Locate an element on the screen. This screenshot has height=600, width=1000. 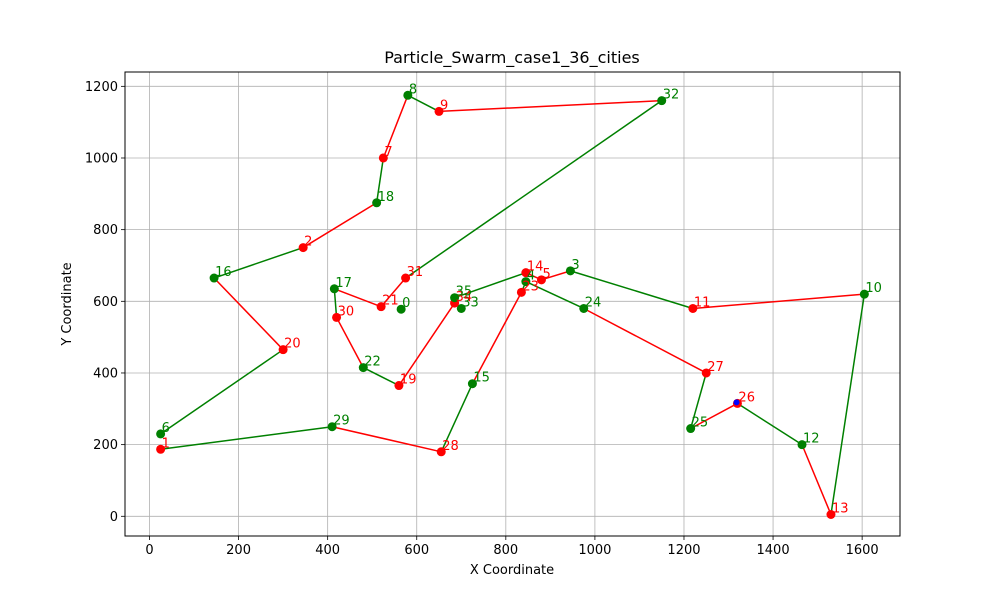
y-tick-label: 1000 is located at coordinates (101, 158).